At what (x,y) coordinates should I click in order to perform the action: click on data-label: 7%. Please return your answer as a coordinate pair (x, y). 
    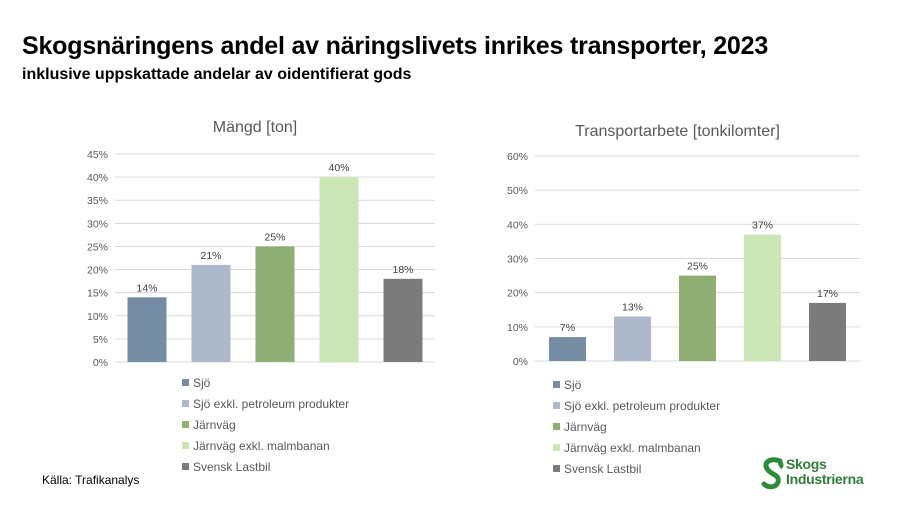
    Looking at the image, I should click on (567, 328).